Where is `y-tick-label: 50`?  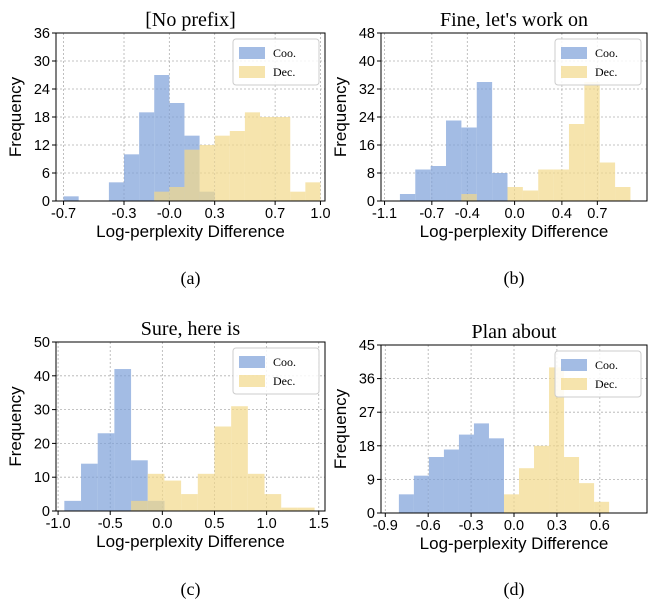 y-tick-label: 50 is located at coordinates (42, 343).